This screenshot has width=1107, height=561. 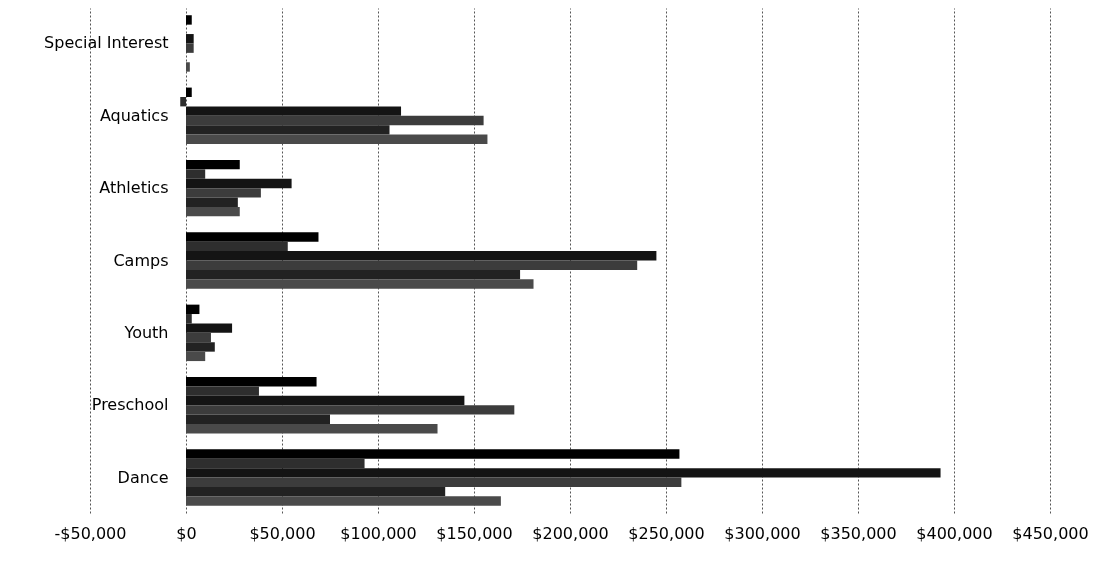 I want to click on x-tick-label: -$50,000, so click(x=90, y=533).